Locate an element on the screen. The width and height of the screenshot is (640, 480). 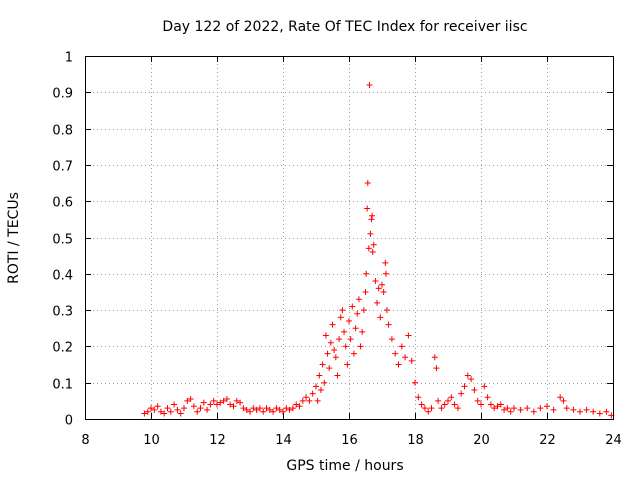
y-tick-label: 0.9 is located at coordinates (62, 94).